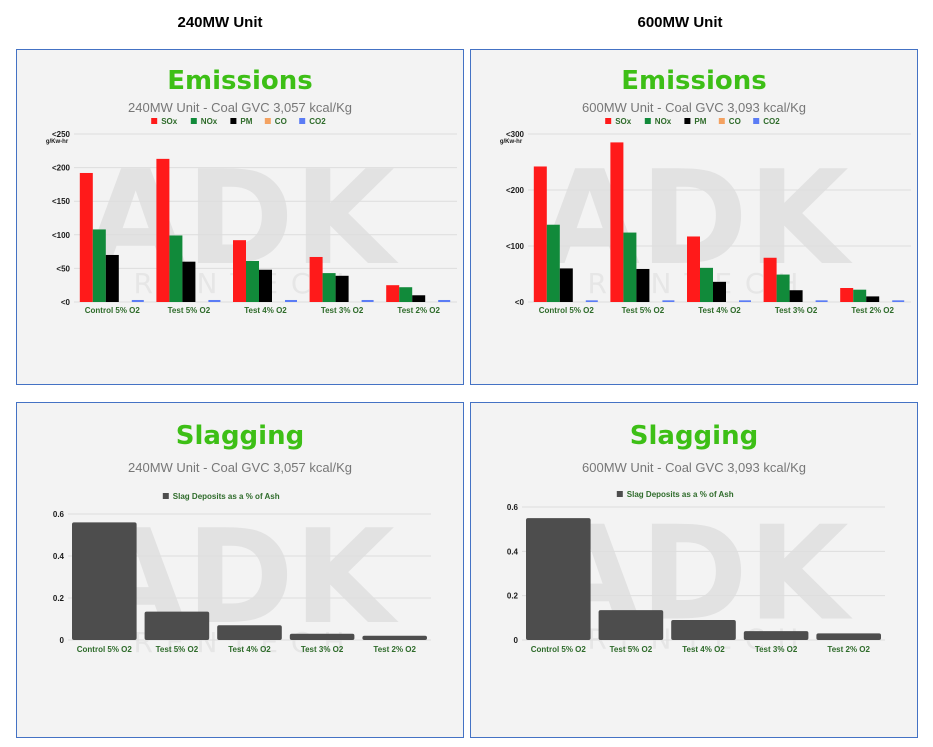  What do you see at coordinates (226, 496) in the screenshot?
I see `legend-label-slag-deposits-as-a-of-ash: Slag Deposits as a % of Ash` at bounding box center [226, 496].